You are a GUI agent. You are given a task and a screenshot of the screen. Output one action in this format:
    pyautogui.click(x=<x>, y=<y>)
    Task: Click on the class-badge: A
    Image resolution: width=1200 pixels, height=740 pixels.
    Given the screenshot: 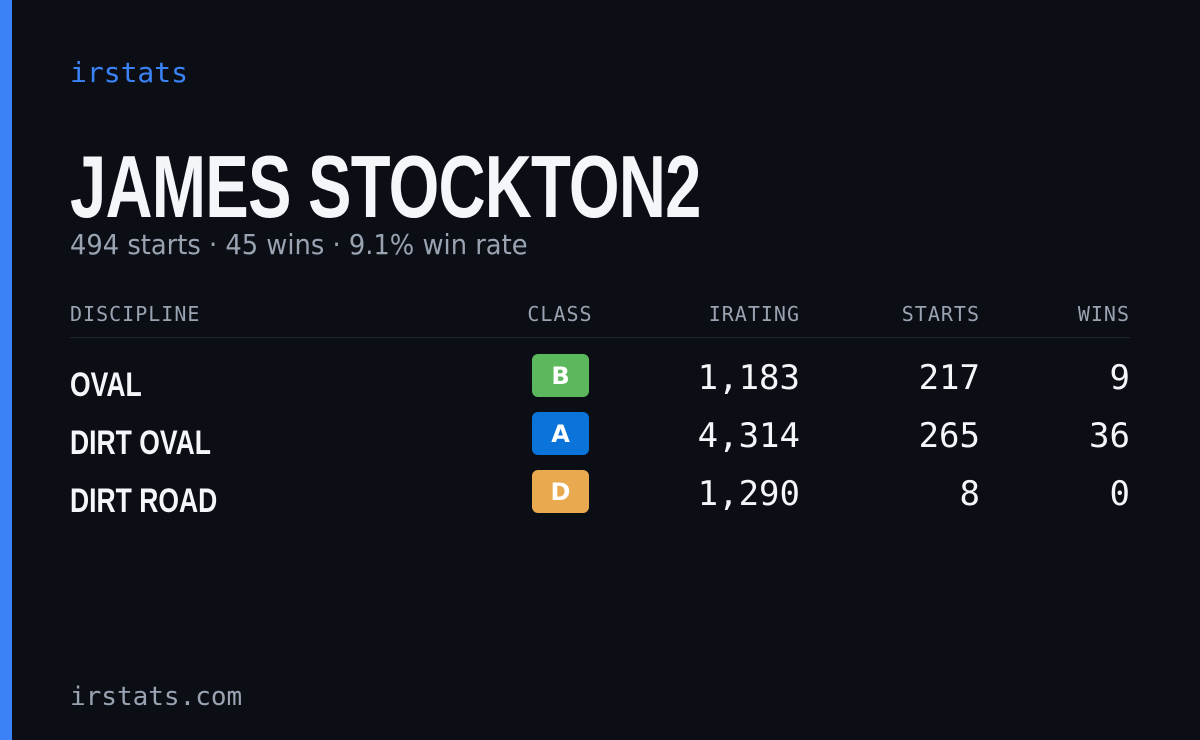 What is the action you would take?
    pyautogui.click(x=560, y=433)
    